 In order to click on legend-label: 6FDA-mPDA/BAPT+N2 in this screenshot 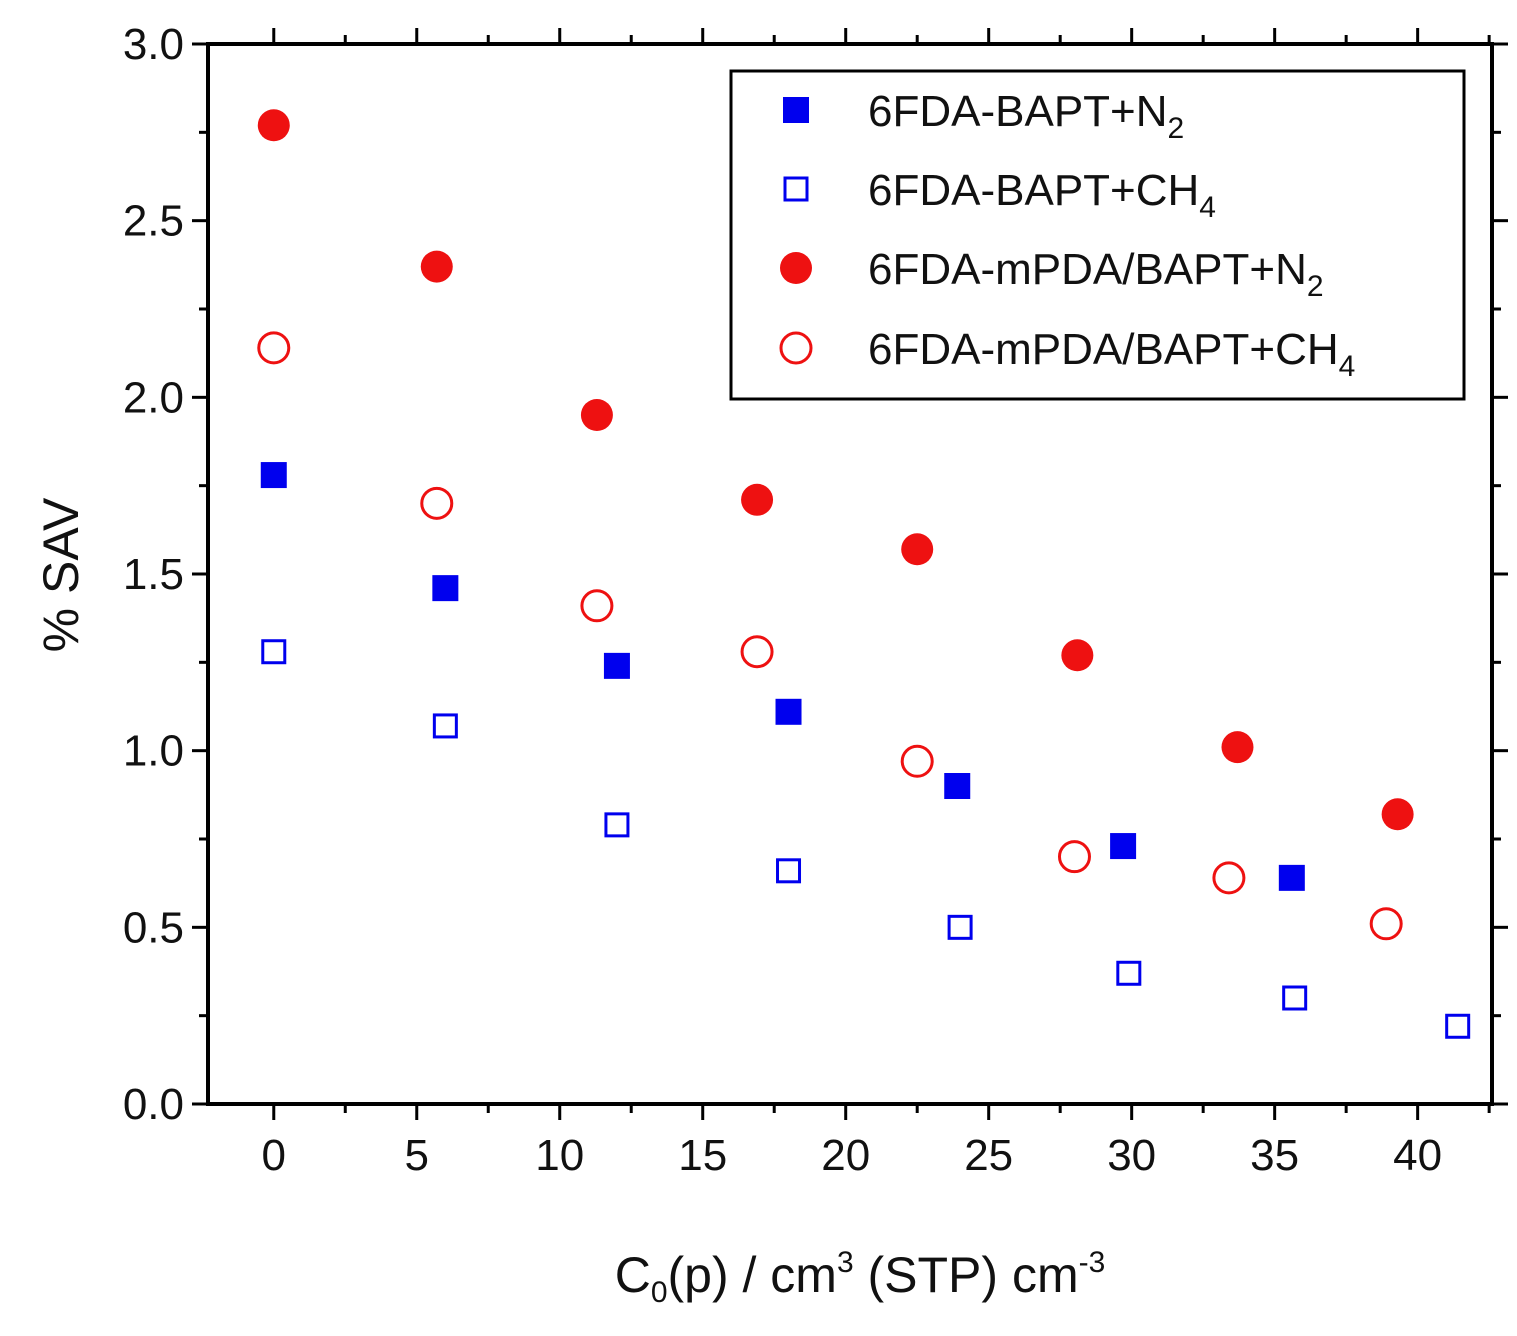, I will do `click(1096, 274)`.